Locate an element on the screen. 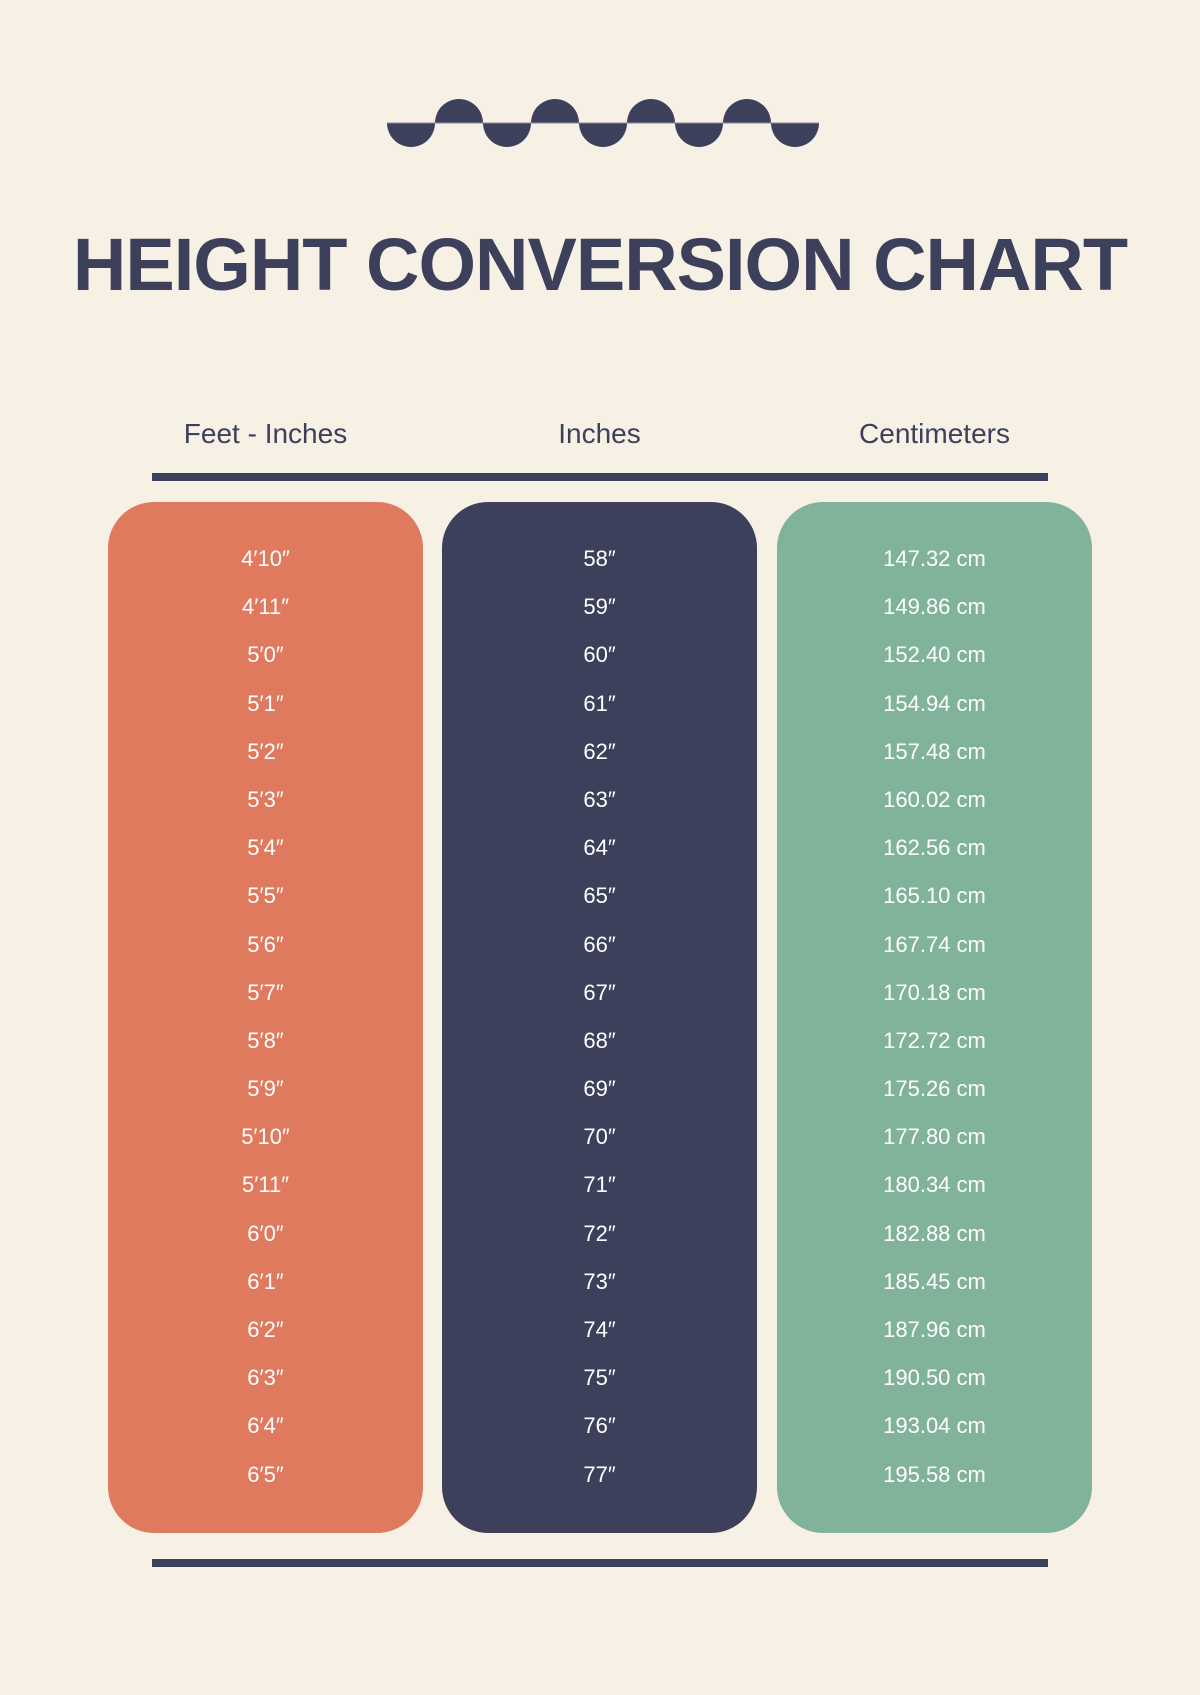 The image size is (1200, 1695). feet-inches-value: 6′1″ is located at coordinates (265, 1281).